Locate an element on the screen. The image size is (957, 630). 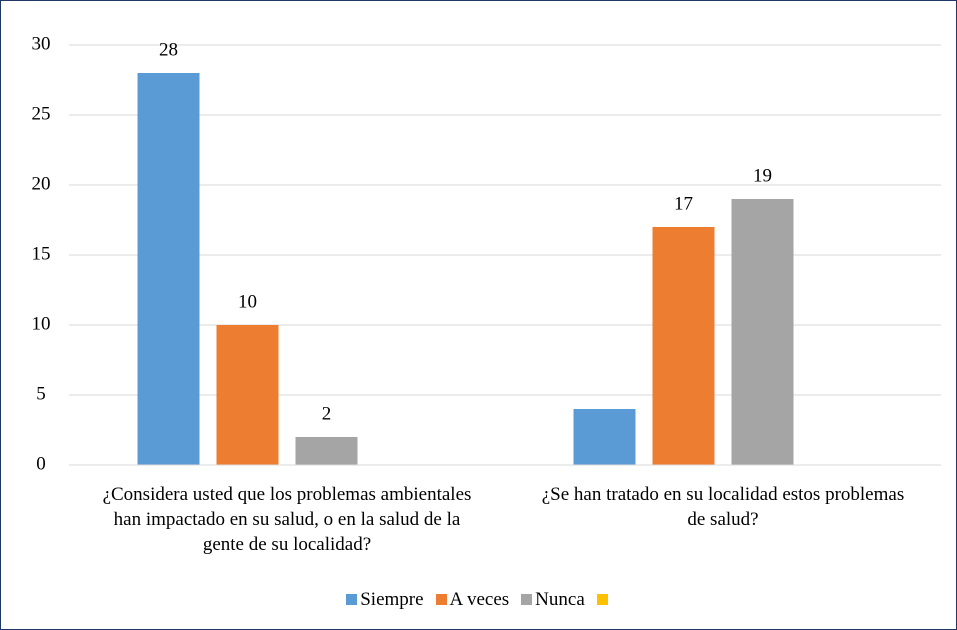
y-tick-label: 25 is located at coordinates (41, 113).